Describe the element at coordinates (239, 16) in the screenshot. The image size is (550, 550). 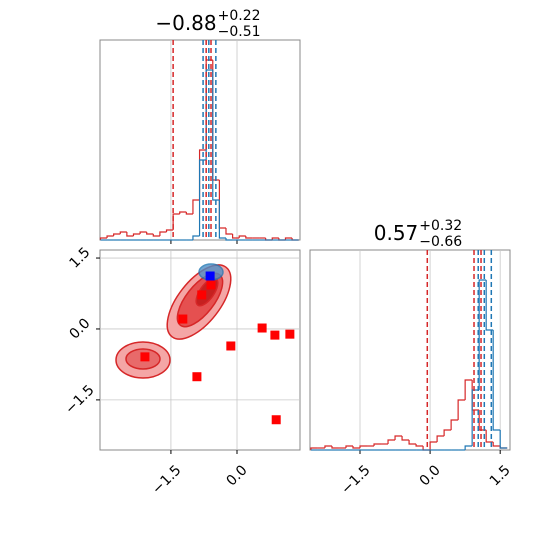
I see `title-upper: +0.22` at that location.